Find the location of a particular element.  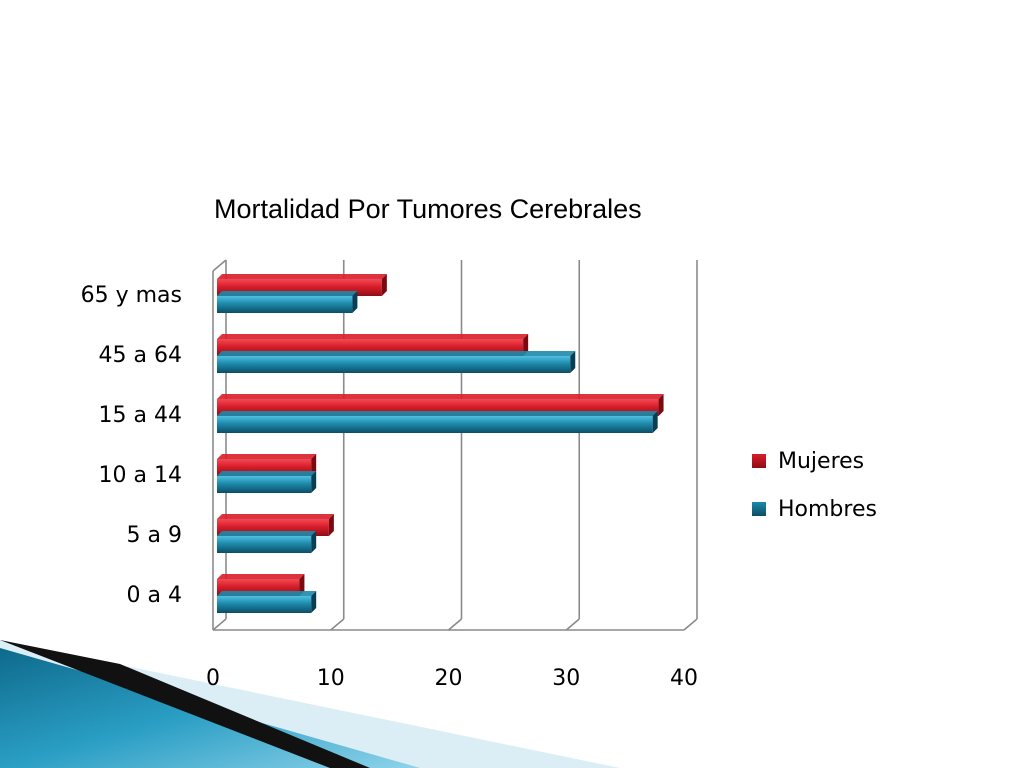

tick-label: 20 is located at coordinates (448, 678).